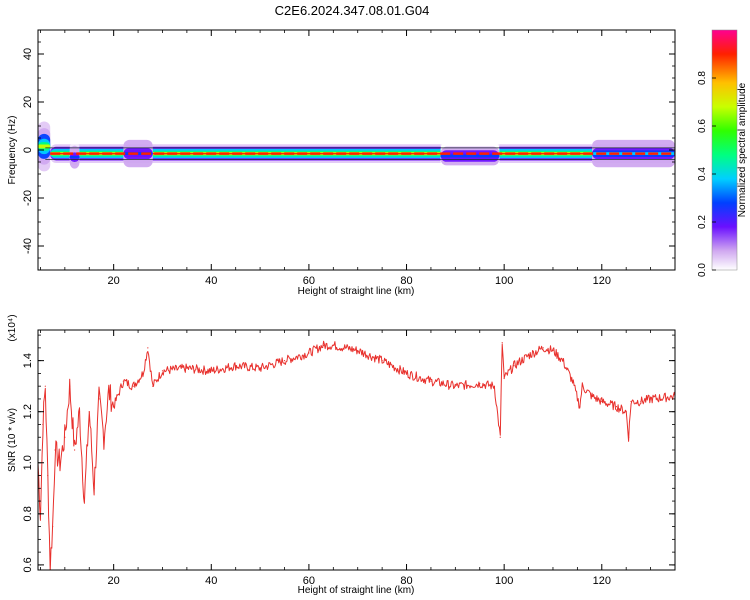  Describe the element at coordinates (28, 198) in the screenshot. I see `y-tick-label: -20` at that location.